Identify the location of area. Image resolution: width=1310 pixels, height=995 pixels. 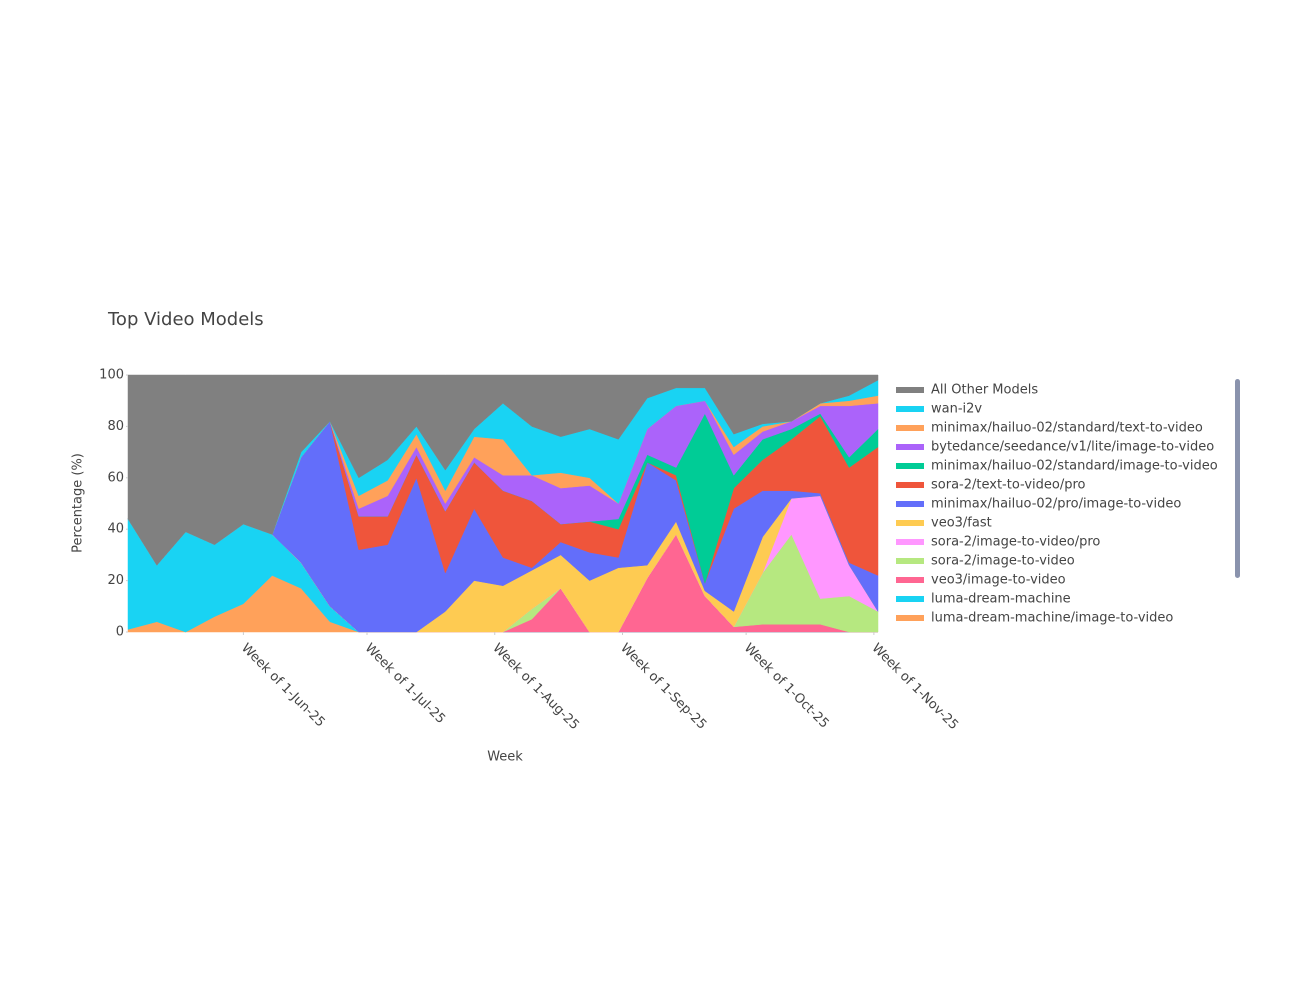
(503, 470).